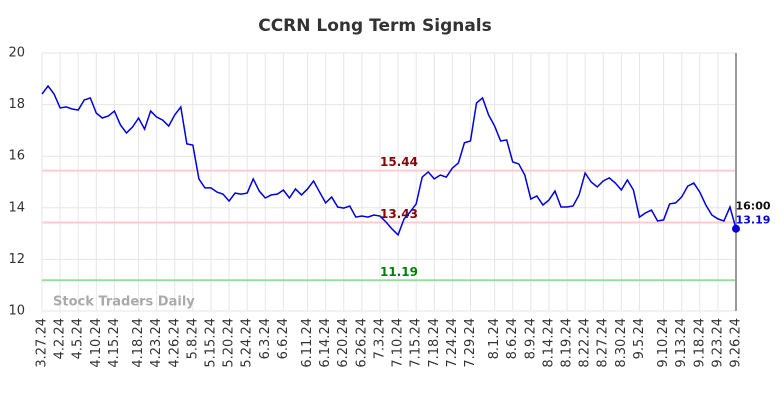 The image size is (784, 398). What do you see at coordinates (124, 302) in the screenshot?
I see `watermark: Stock Traders Daily` at bounding box center [124, 302].